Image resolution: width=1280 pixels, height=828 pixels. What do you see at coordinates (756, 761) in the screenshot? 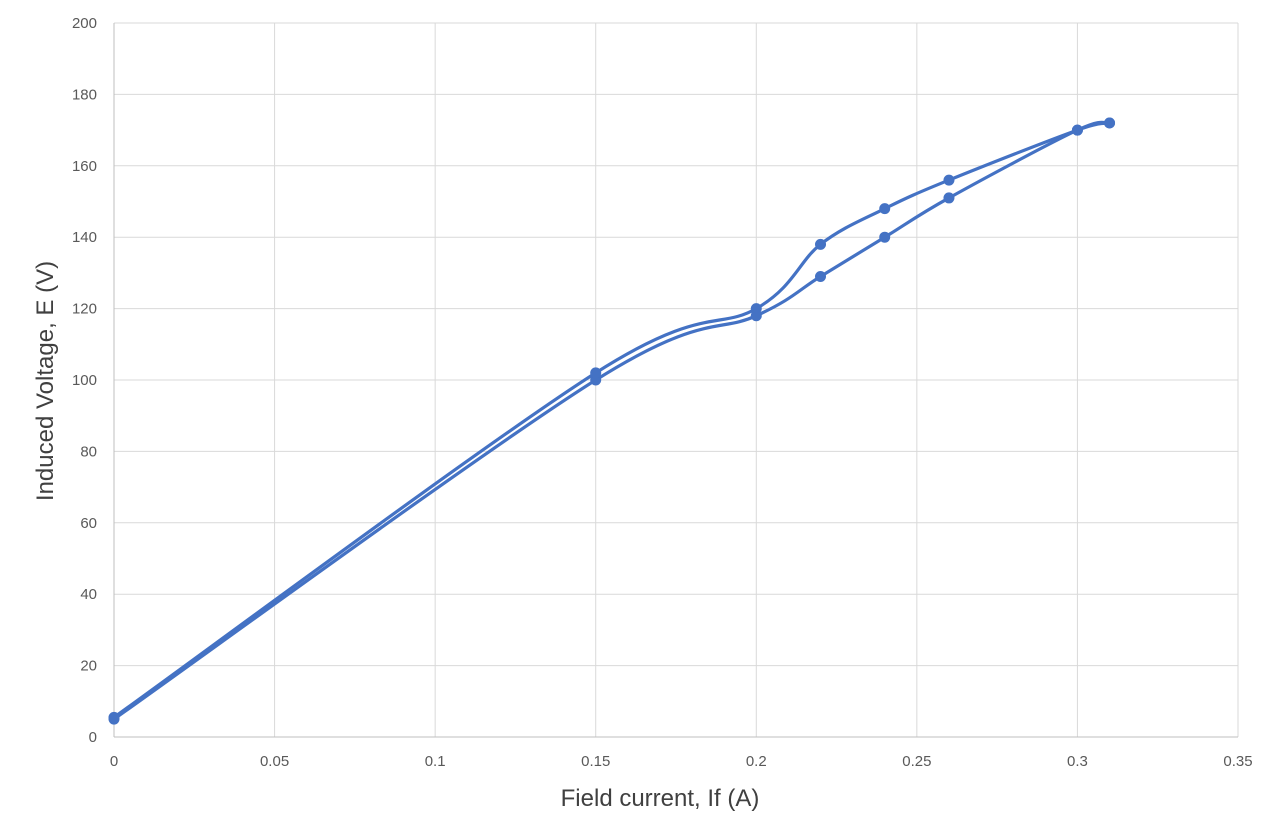
I see `x-tick-label: 0.2` at bounding box center [756, 761].